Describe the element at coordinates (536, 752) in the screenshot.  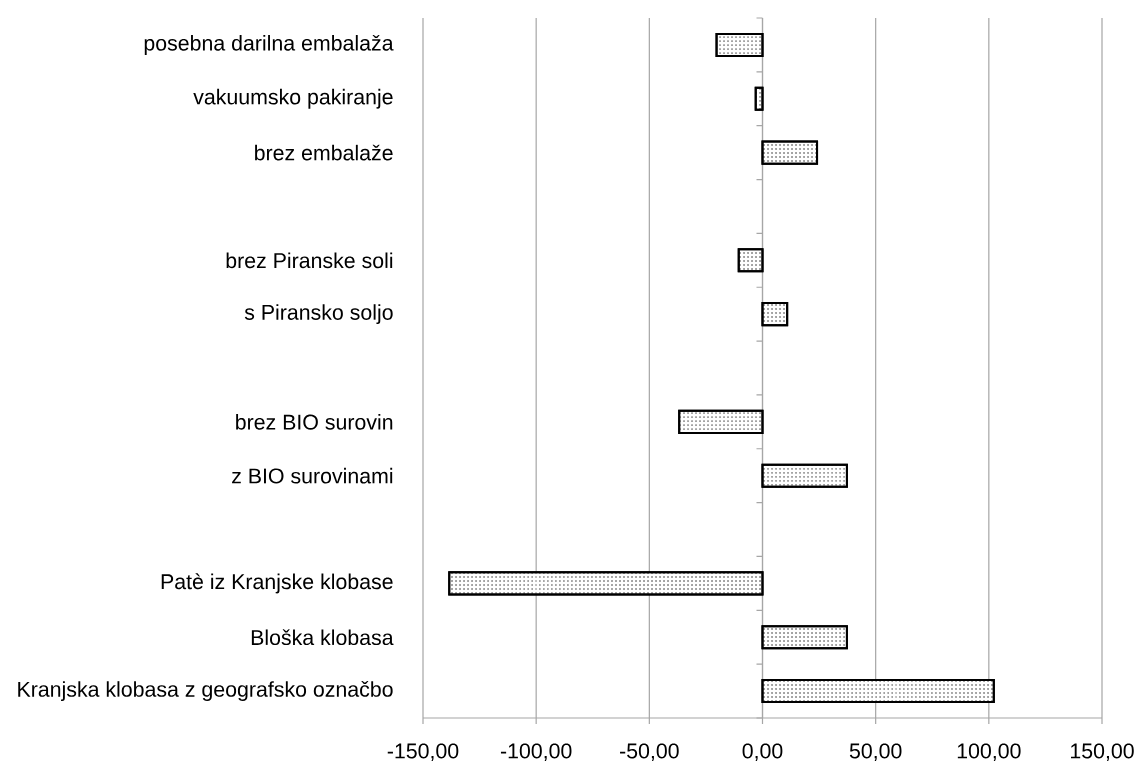
I see `x-tick-label: -100,00` at that location.